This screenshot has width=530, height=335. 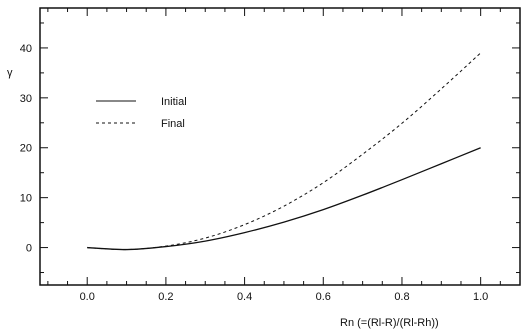 What do you see at coordinates (480, 297) in the screenshot?
I see `x-tick-label: 1.0` at bounding box center [480, 297].